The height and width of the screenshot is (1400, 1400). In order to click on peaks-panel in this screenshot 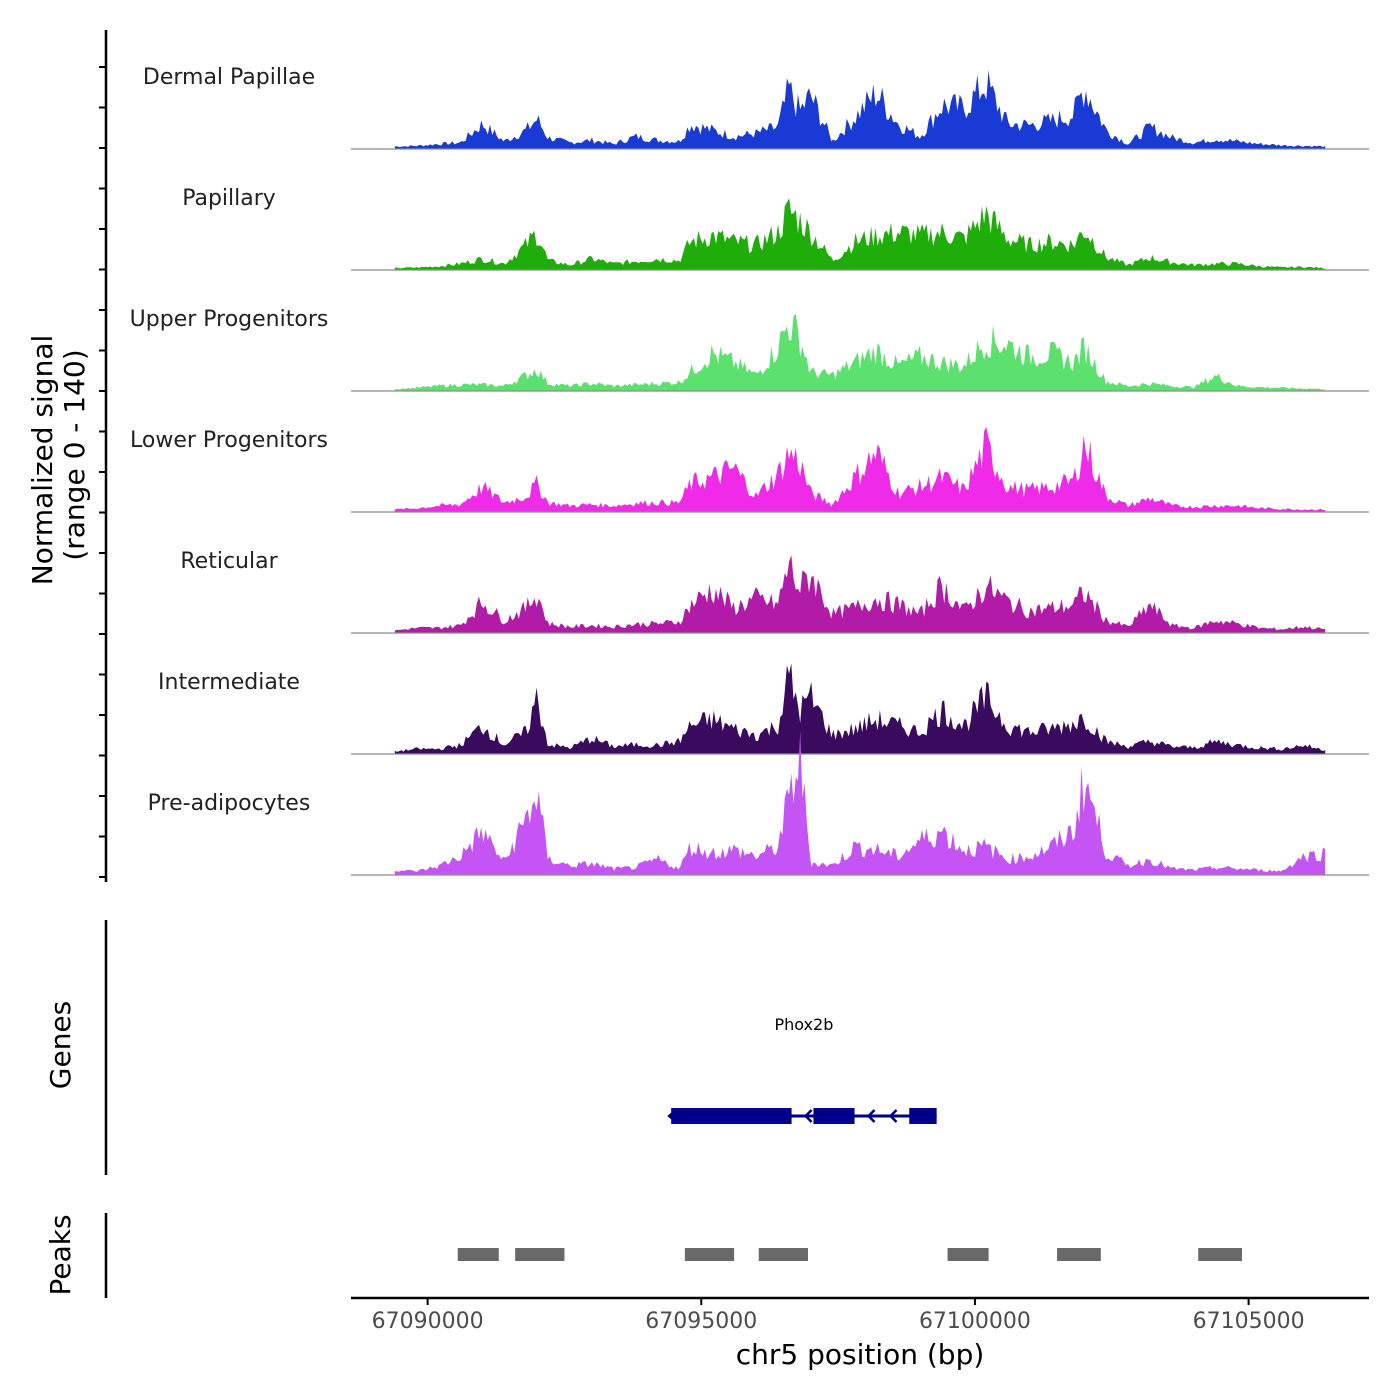, I will do `click(850, 1254)`.